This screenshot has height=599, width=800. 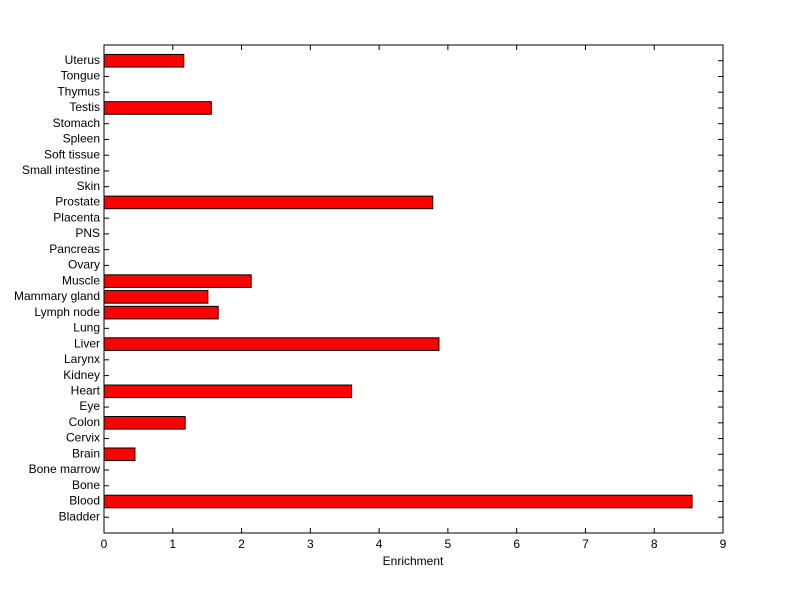 I want to click on x-tick-label: 5, so click(x=448, y=544).